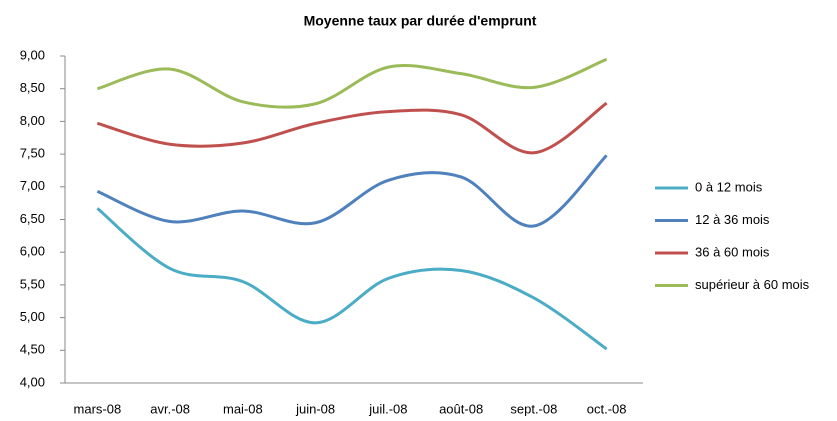 Image resolution: width=837 pixels, height=421 pixels. What do you see at coordinates (32, 381) in the screenshot?
I see `y-tick-label: 4,00` at bounding box center [32, 381].